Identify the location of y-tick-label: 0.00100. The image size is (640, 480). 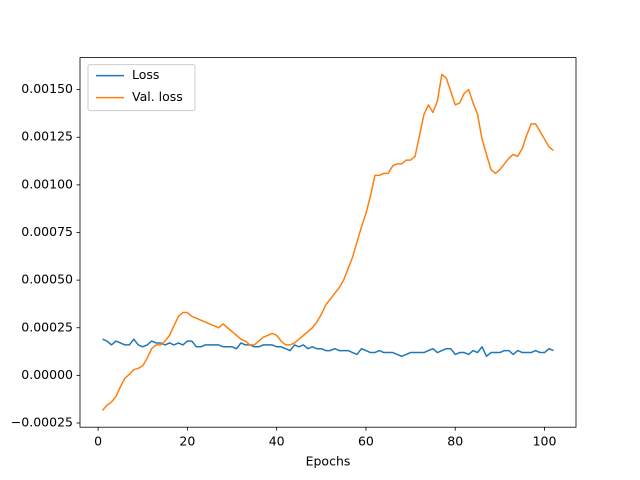
(47, 183).